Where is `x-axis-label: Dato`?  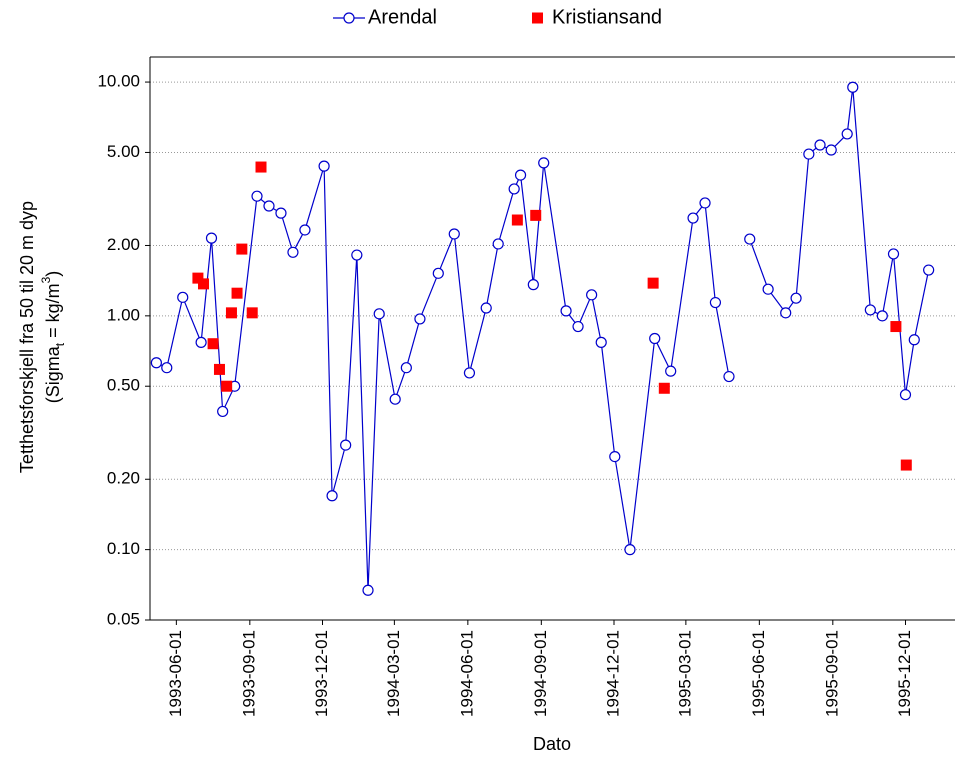 x-axis-label: Dato is located at coordinates (552, 744).